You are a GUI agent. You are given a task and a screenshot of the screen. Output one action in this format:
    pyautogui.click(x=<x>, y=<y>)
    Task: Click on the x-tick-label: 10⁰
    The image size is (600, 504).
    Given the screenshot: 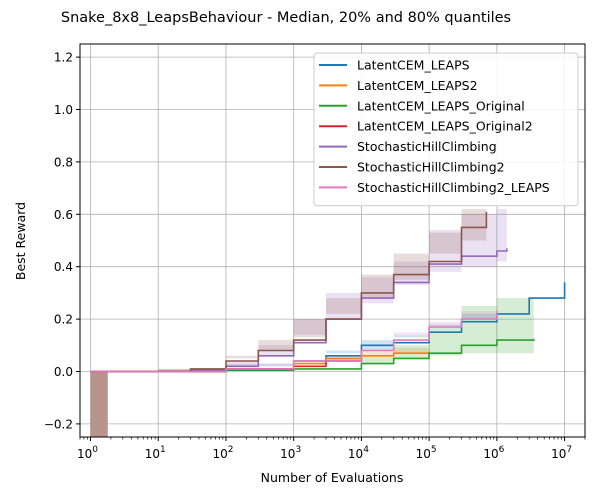 What is the action you would take?
    pyautogui.click(x=87, y=453)
    